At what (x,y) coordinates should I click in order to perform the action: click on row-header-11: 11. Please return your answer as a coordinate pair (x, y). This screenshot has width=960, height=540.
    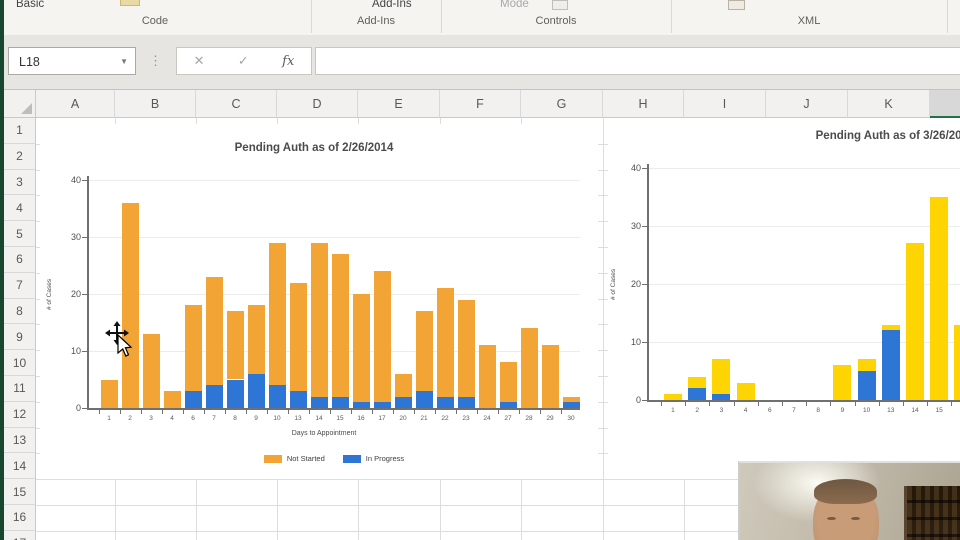
    Looking at the image, I should click on (20, 389).